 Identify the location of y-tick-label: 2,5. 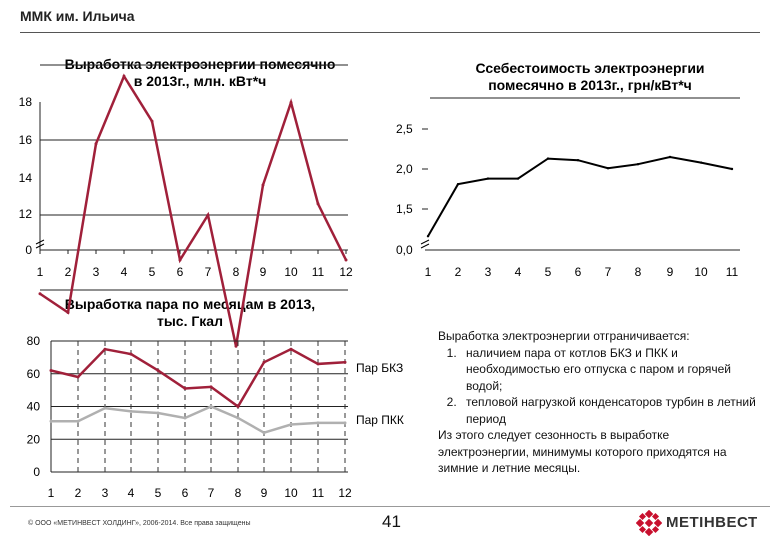
(404, 129).